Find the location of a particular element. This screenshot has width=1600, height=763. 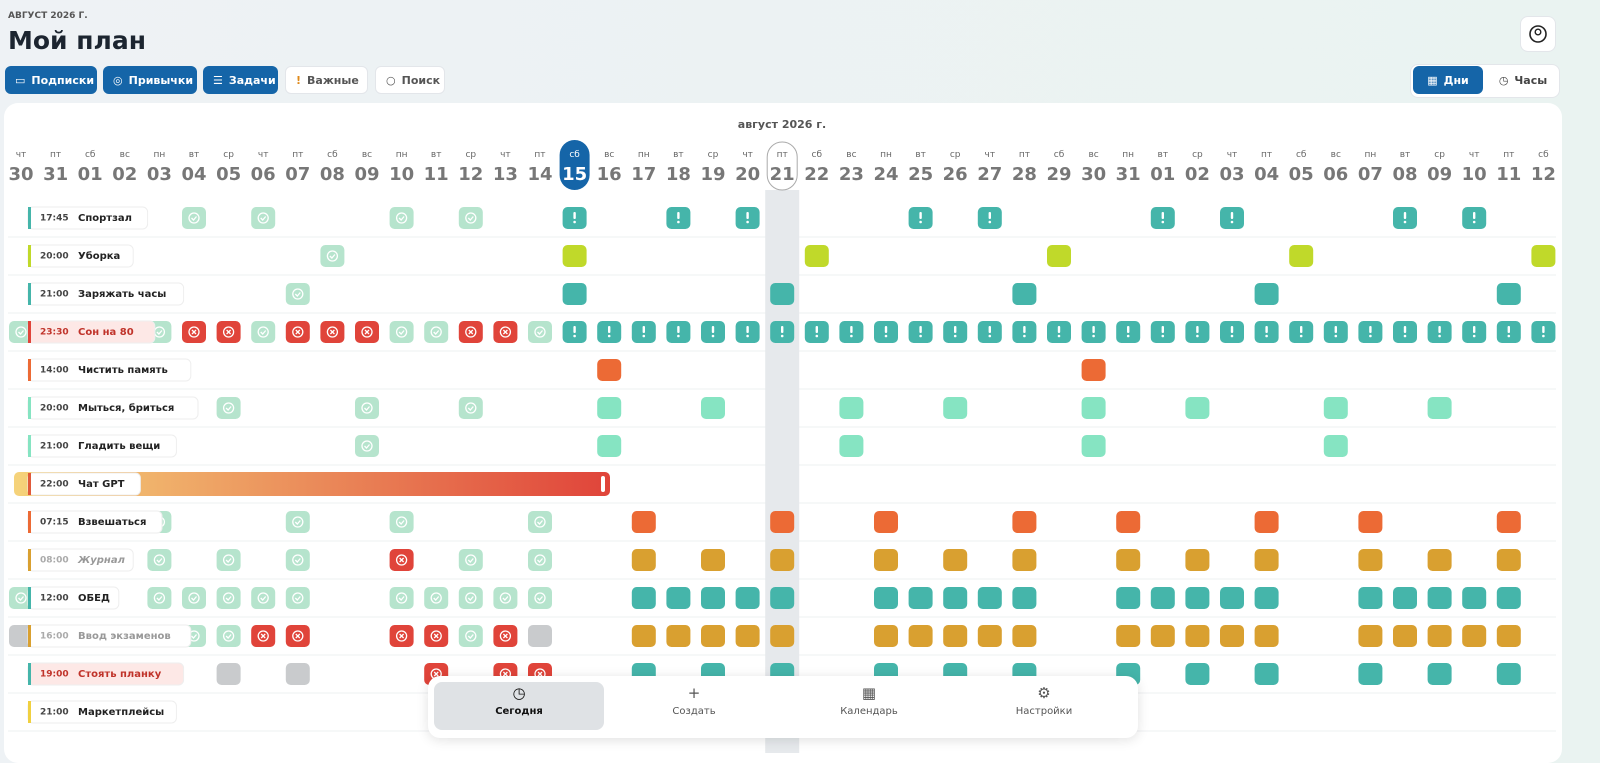

tasks-button: ☰ Задачи is located at coordinates (240, 80).